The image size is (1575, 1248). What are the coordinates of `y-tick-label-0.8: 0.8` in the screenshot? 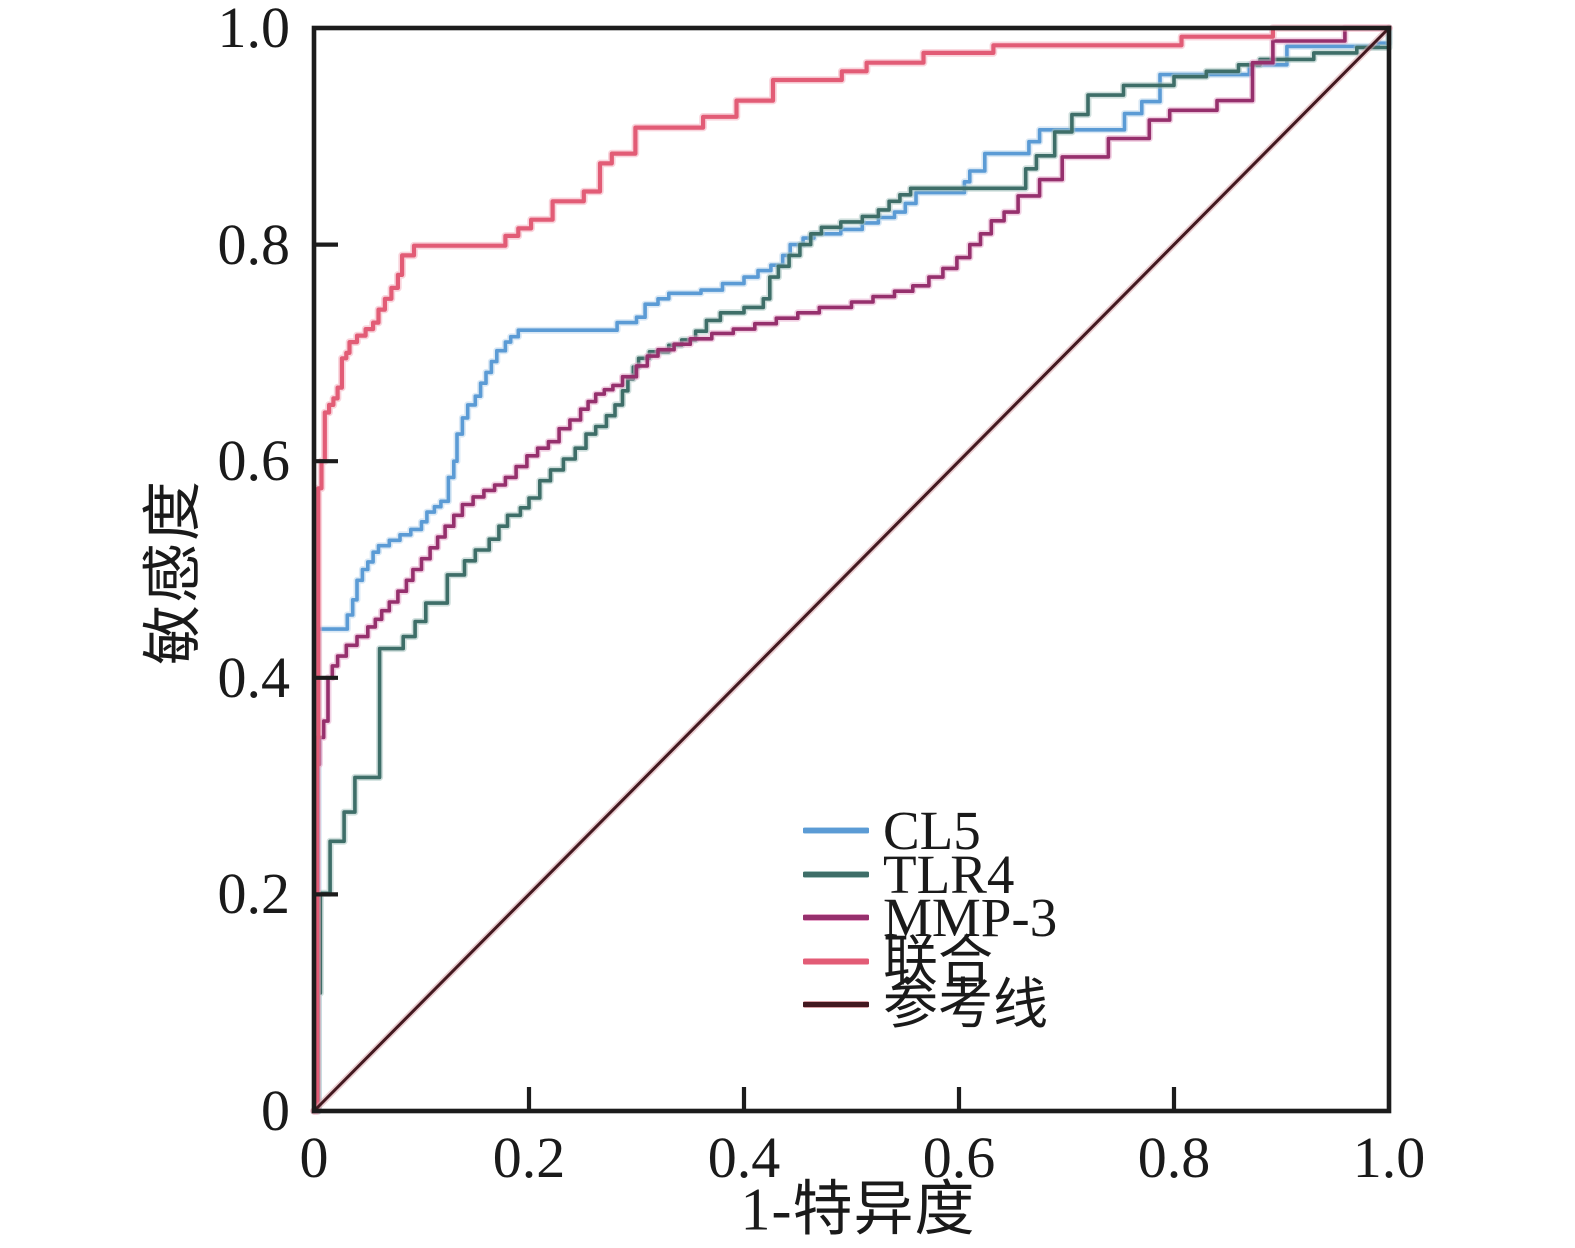 It's located at (254, 244).